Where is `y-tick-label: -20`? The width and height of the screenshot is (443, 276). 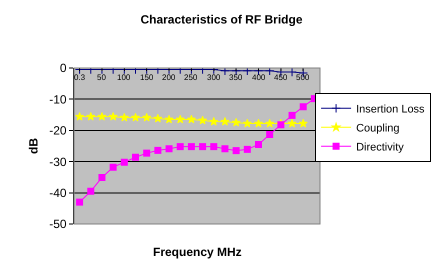
y-tick-label: -20 is located at coordinates (58, 131).